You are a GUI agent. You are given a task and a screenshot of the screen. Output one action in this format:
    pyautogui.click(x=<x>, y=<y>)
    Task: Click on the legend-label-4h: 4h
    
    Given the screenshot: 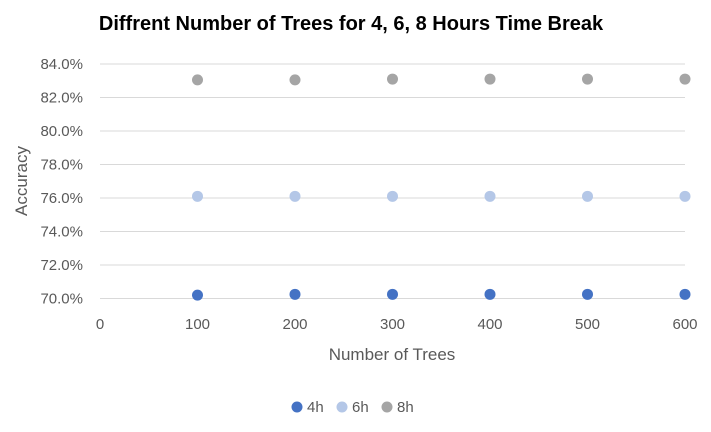 What is the action you would take?
    pyautogui.click(x=315, y=407)
    